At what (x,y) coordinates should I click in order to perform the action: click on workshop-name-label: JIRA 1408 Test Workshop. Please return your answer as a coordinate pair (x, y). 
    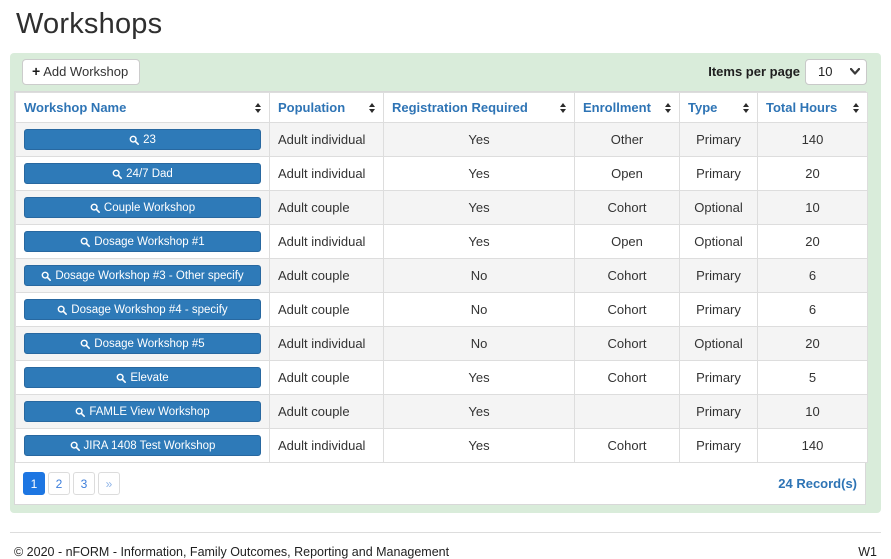
    Looking at the image, I should click on (149, 445).